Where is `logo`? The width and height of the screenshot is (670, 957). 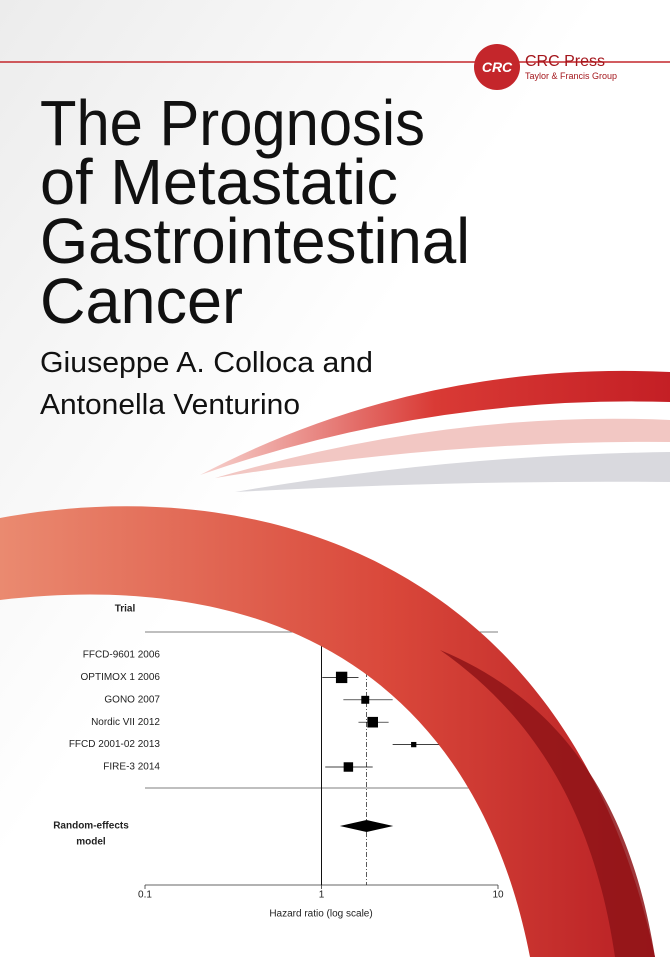
logo is located at coordinates (497, 67).